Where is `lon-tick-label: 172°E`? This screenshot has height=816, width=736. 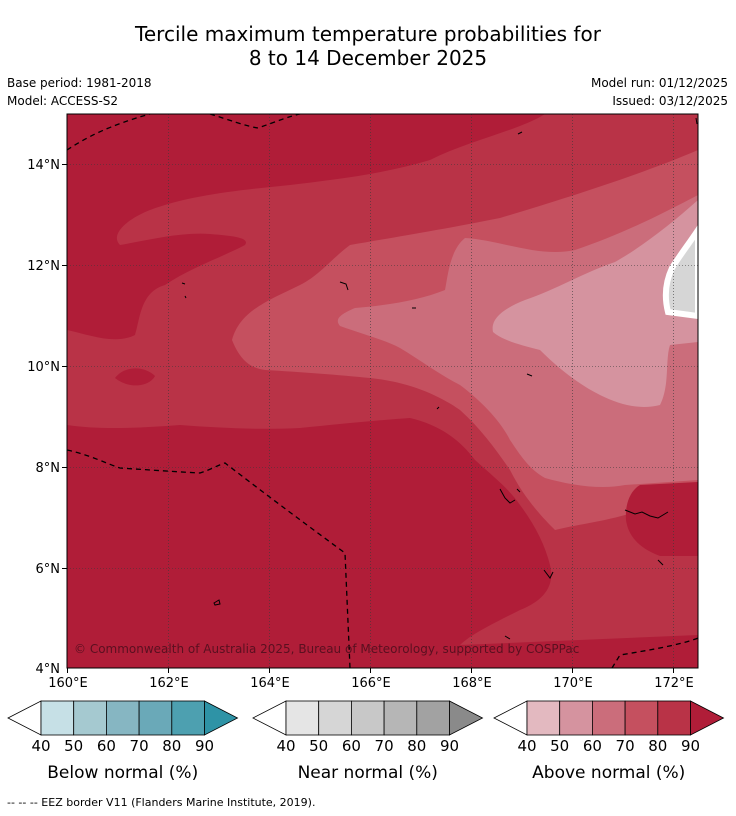 lon-tick-label: 172°E is located at coordinates (674, 683).